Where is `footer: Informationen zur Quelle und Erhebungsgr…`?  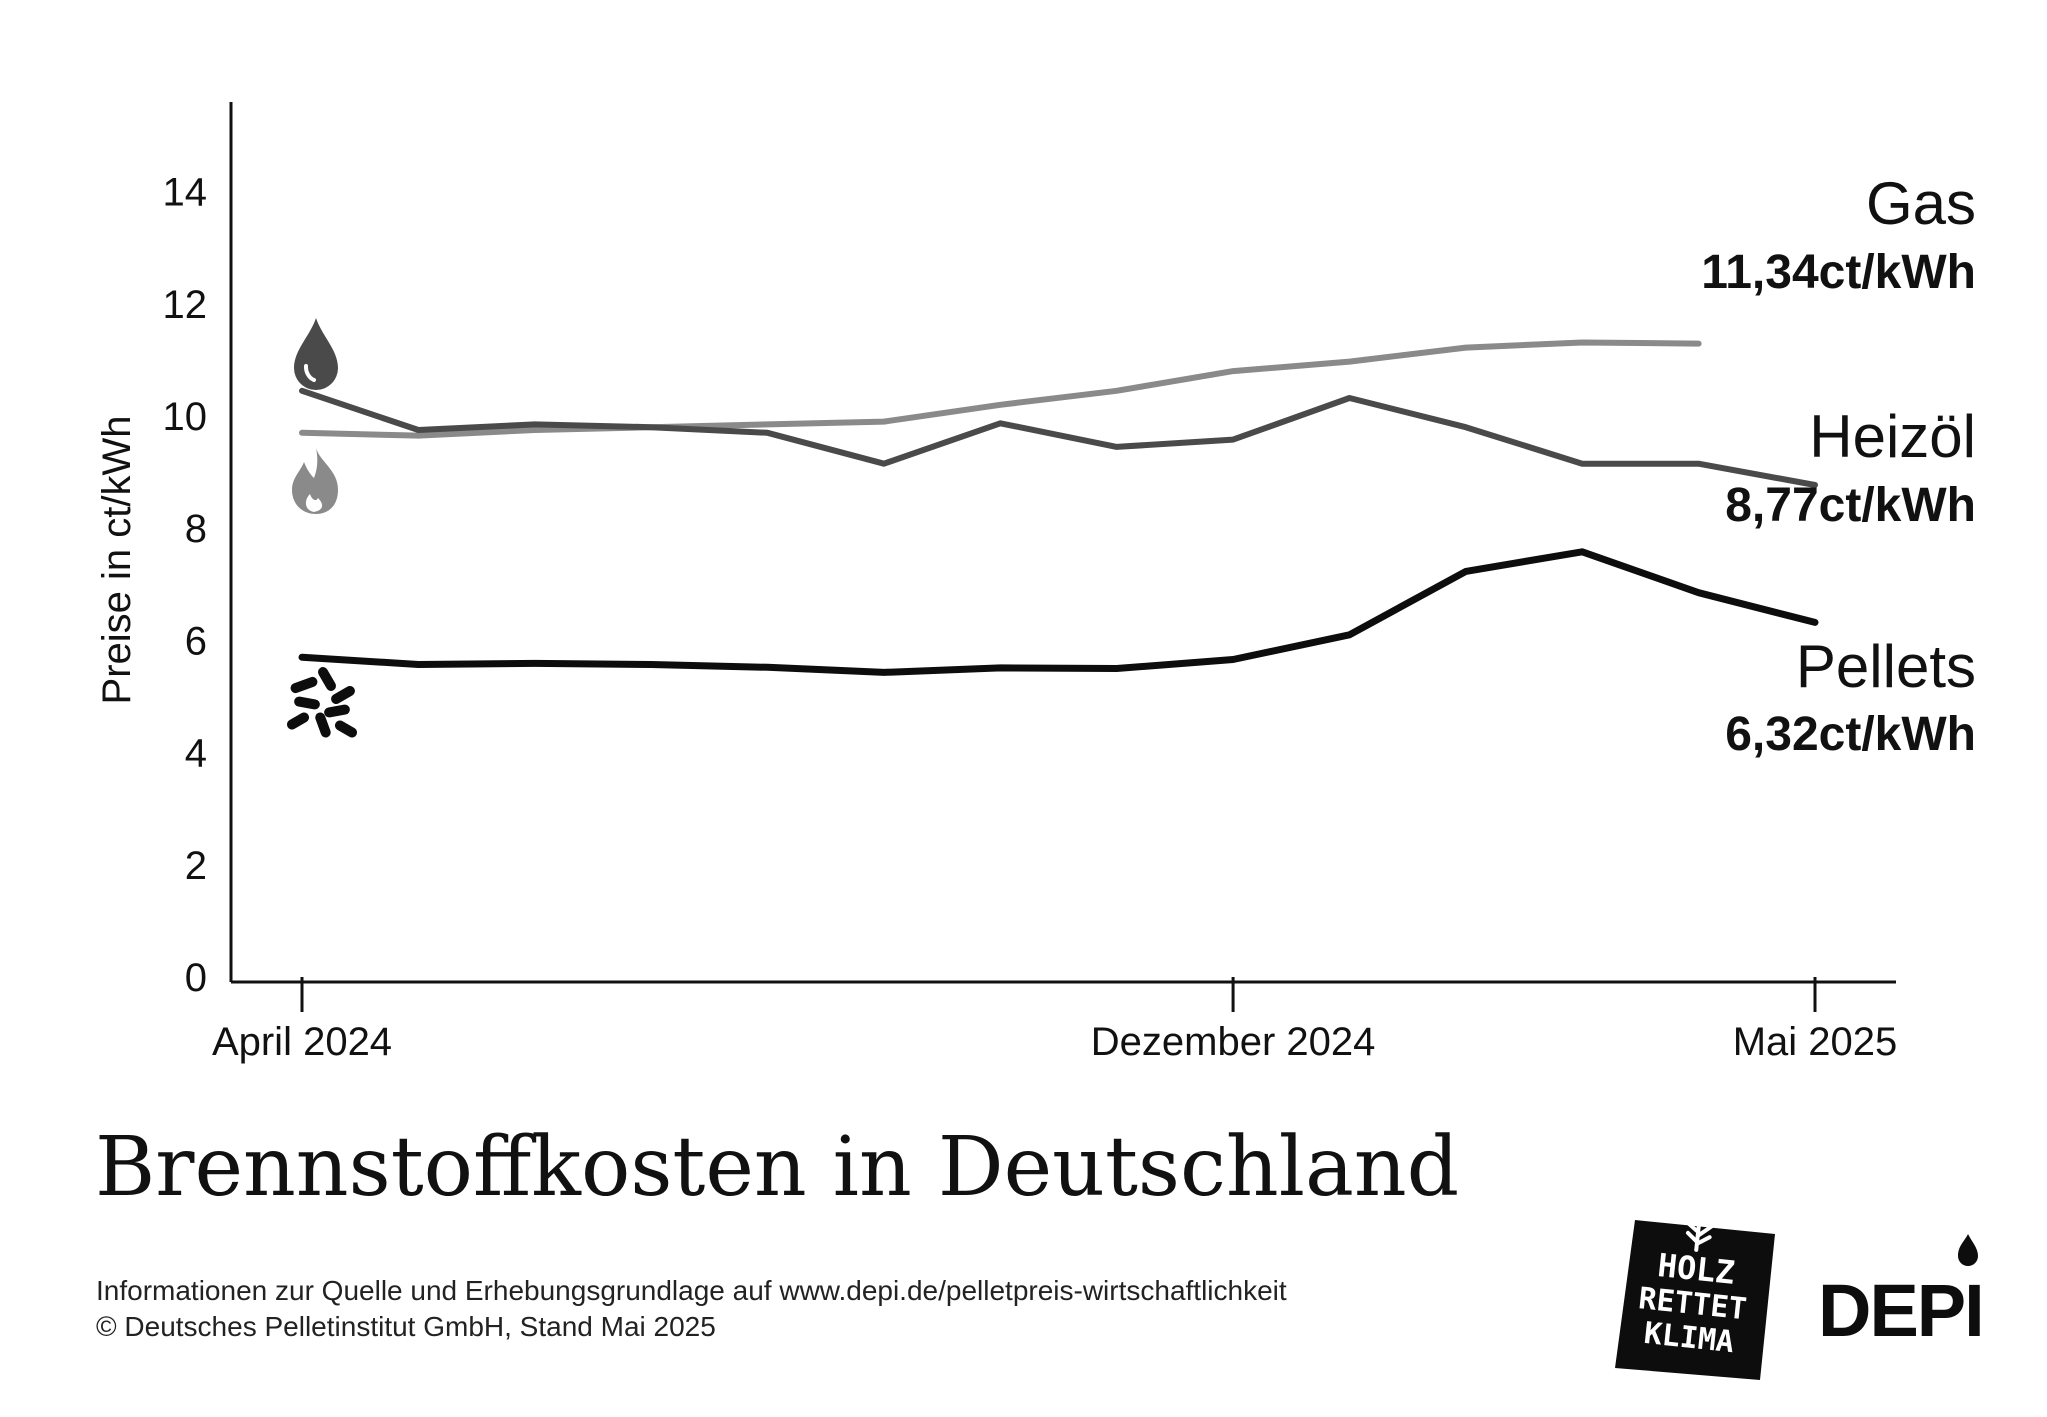 footer: Informationen zur Quelle und Erhebungsgr… is located at coordinates (691, 1309).